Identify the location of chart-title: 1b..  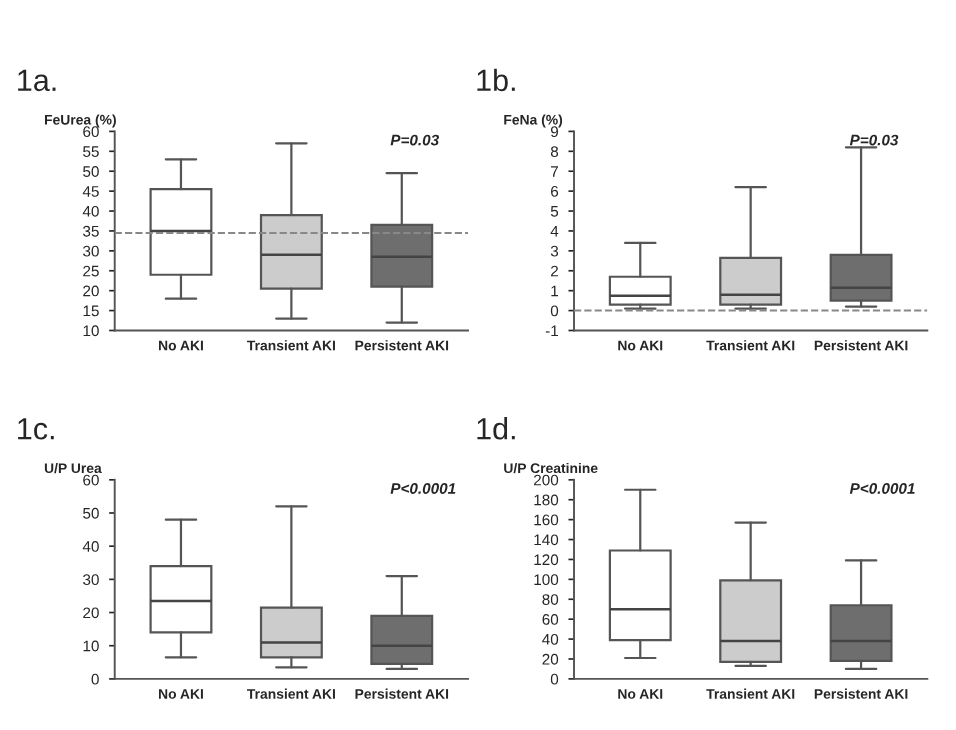
(496, 80).